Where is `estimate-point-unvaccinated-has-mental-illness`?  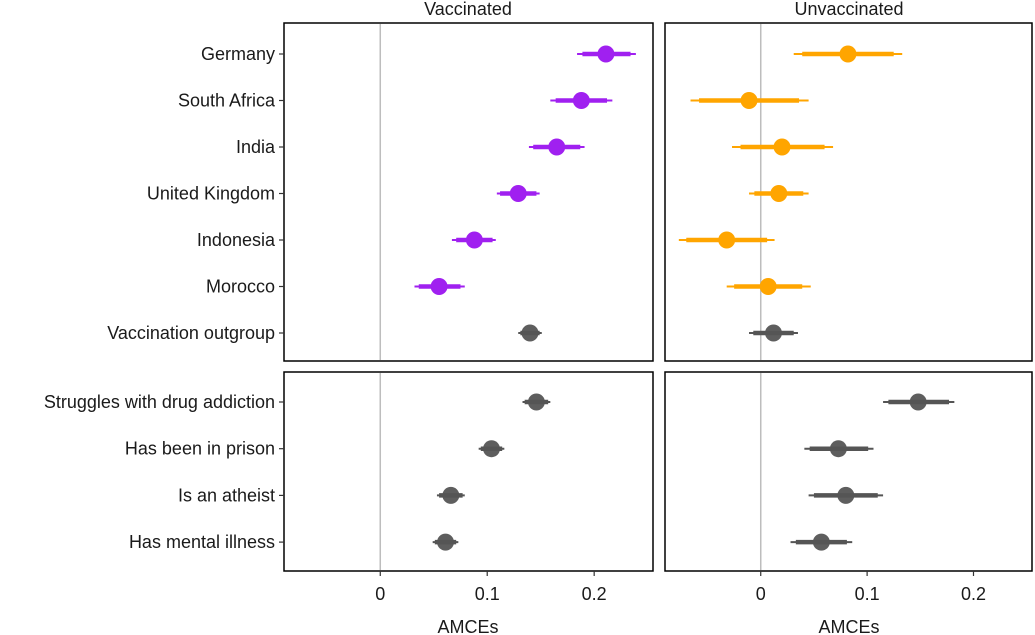
estimate-point-unvaccinated-has-mental-illness is located at coordinates (821, 542).